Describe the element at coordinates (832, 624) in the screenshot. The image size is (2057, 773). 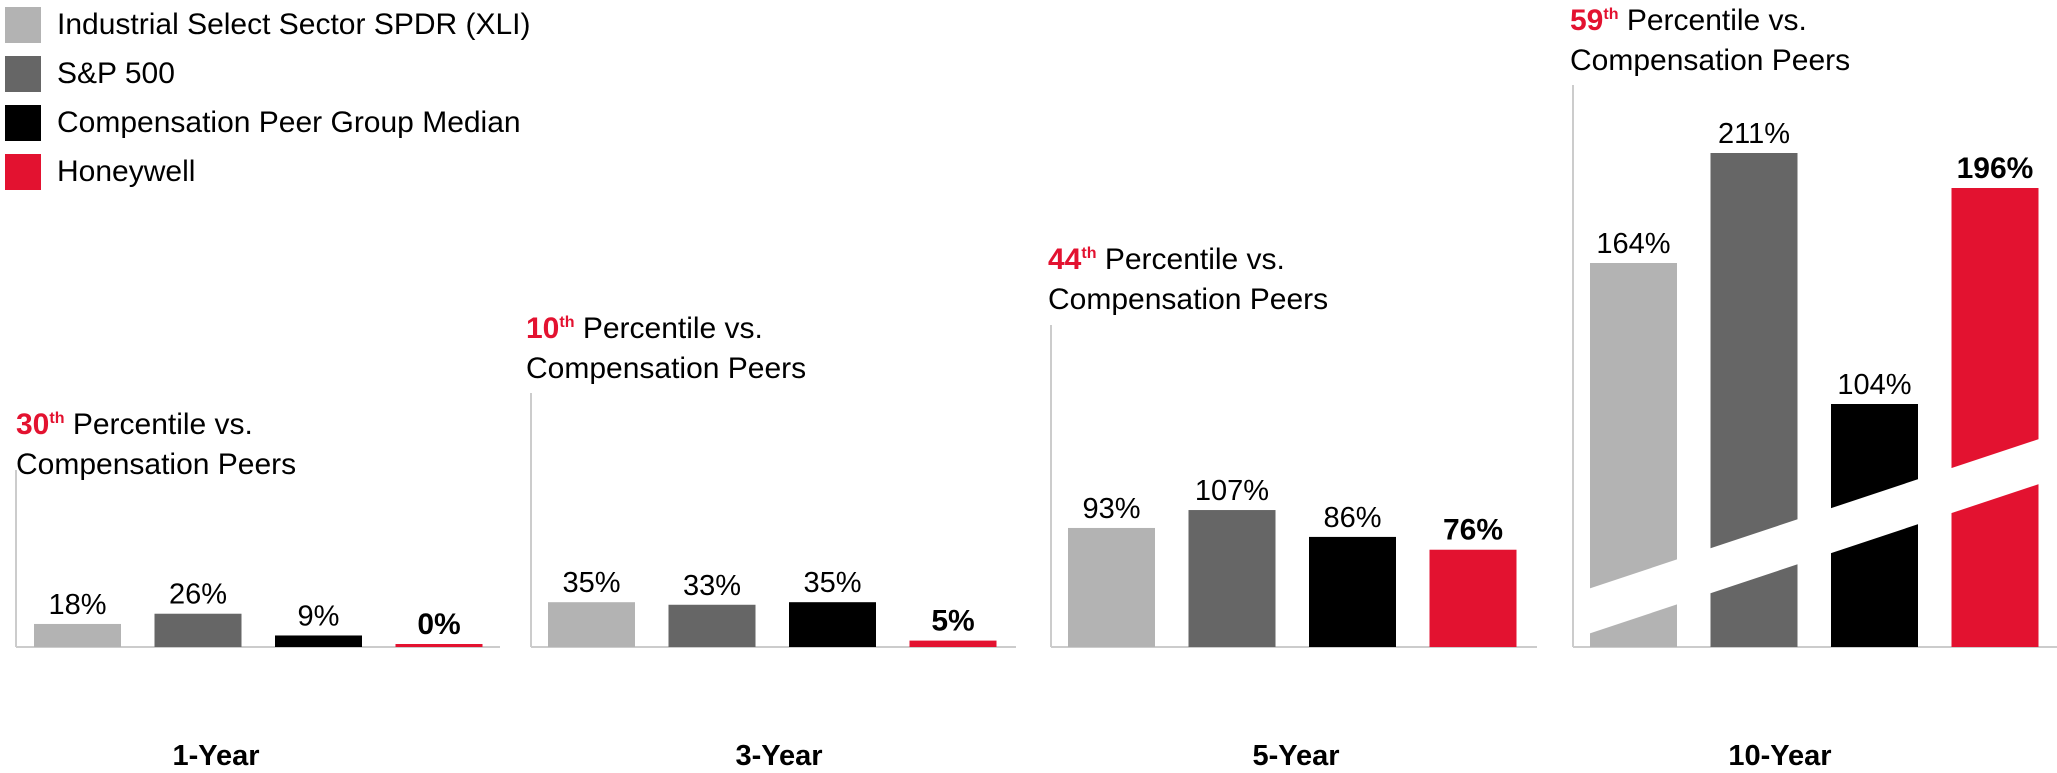
I see `bar-peer-median-3-year` at that location.